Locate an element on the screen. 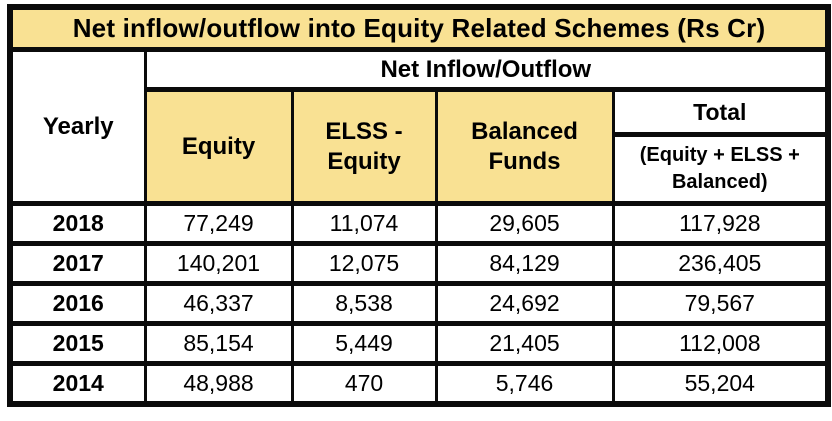 The width and height of the screenshot is (832, 421). elss-value-cell: 12,075 is located at coordinates (364, 263).